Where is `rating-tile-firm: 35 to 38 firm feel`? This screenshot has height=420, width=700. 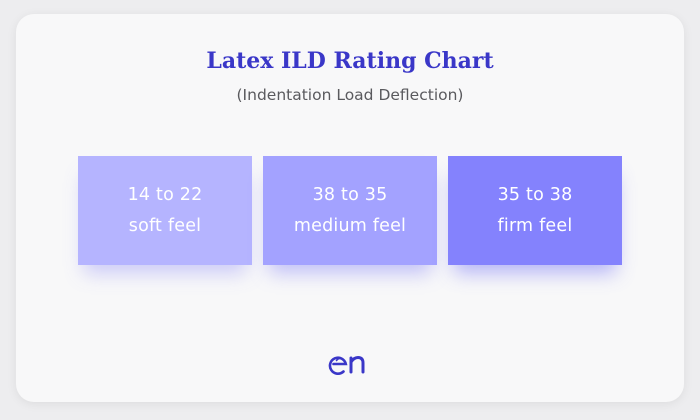 rating-tile-firm: 35 to 38 firm feel is located at coordinates (535, 210).